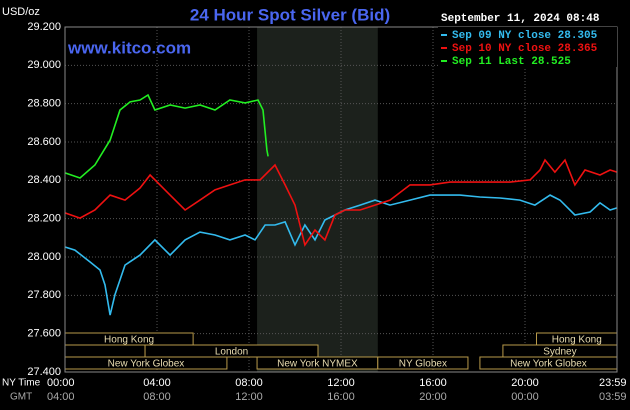 Image resolution: width=630 pixels, height=410 pixels. Describe the element at coordinates (613, 383) in the screenshot. I see `x-tick-label: 23:59` at that location.